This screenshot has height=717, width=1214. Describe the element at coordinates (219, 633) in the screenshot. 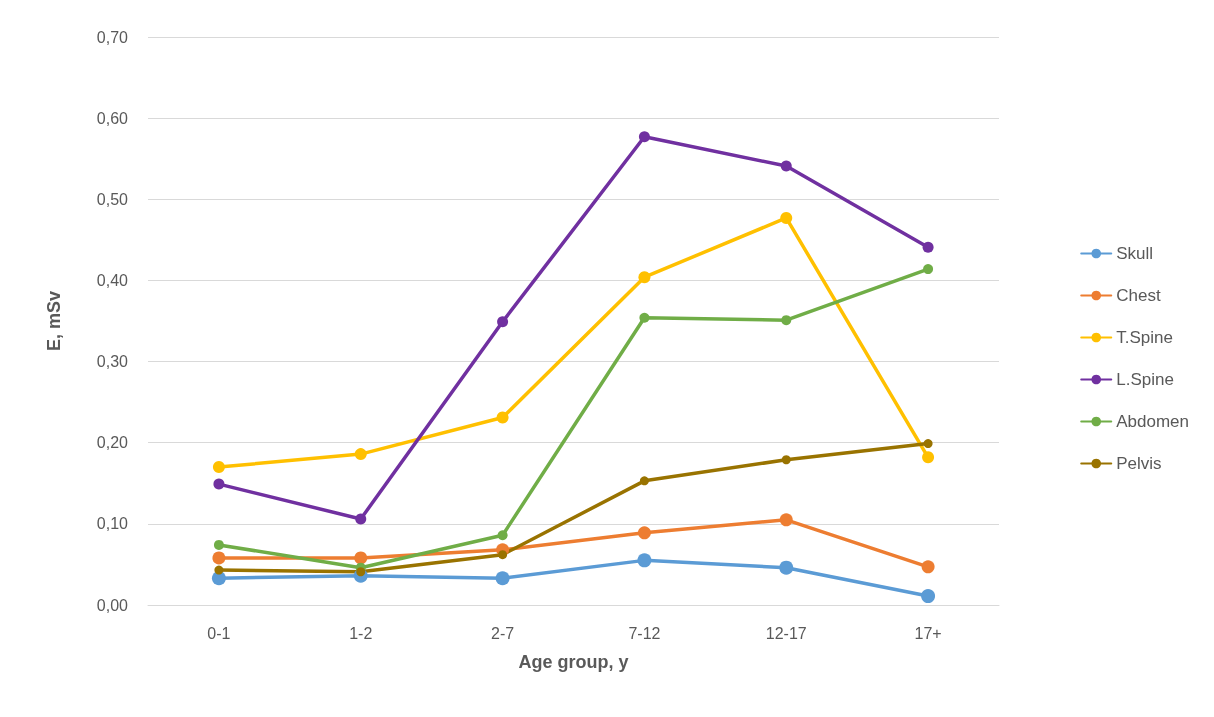

I see `x-tick-label: 0-1` at that location.